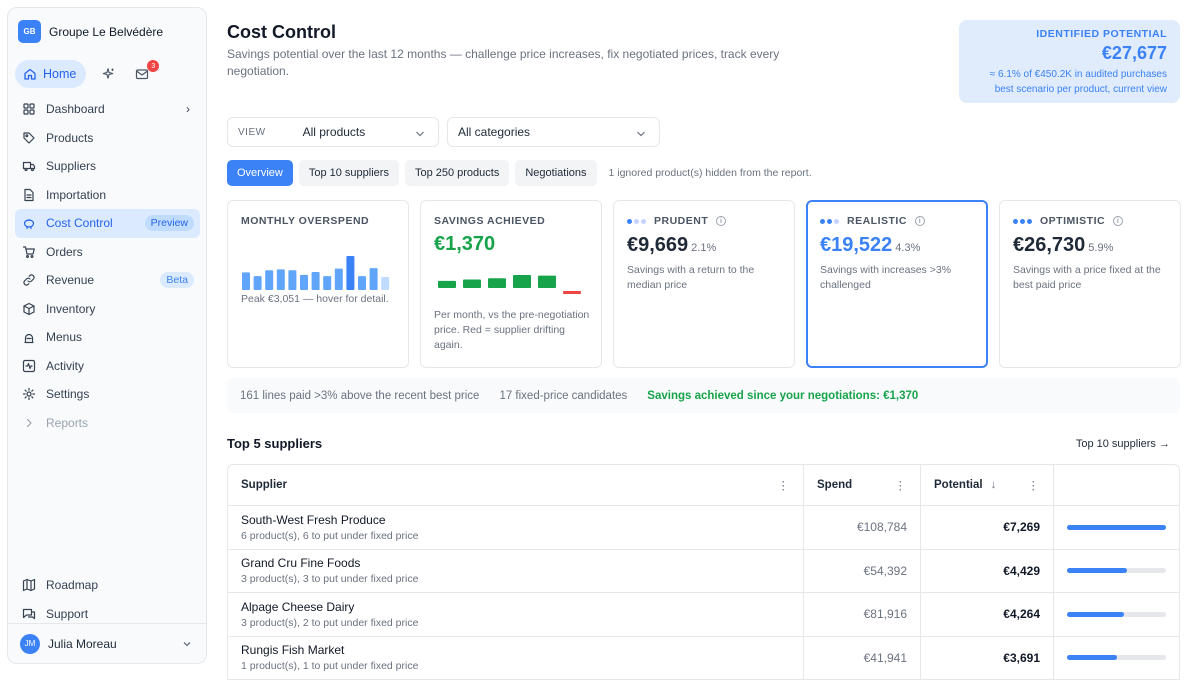  Describe the element at coordinates (349, 173) in the screenshot. I see `tab-top-10-suppliers: Top 10 suppliers` at that location.